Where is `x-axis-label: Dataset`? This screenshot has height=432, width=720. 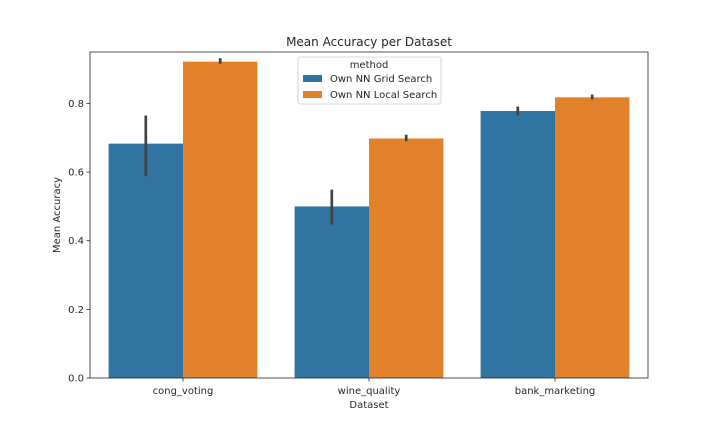
x-axis-label: Dataset is located at coordinates (368, 405).